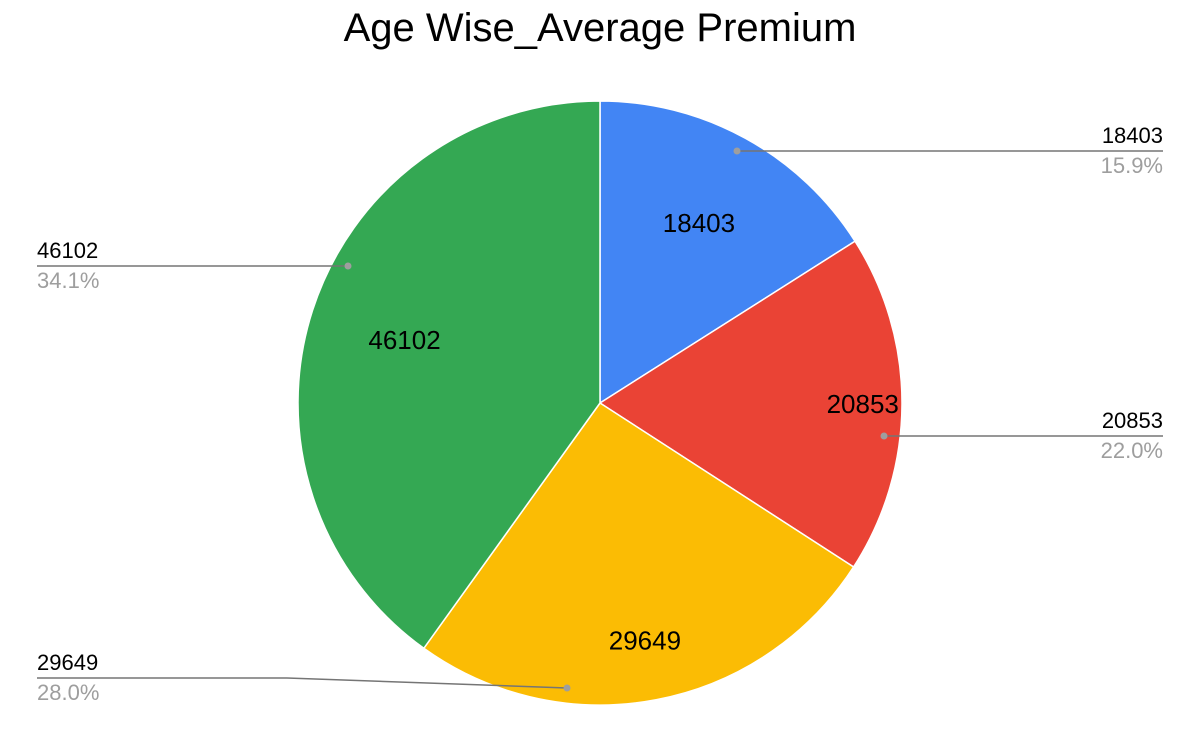  I want to click on callout-value-label: 46102, so click(67, 250).